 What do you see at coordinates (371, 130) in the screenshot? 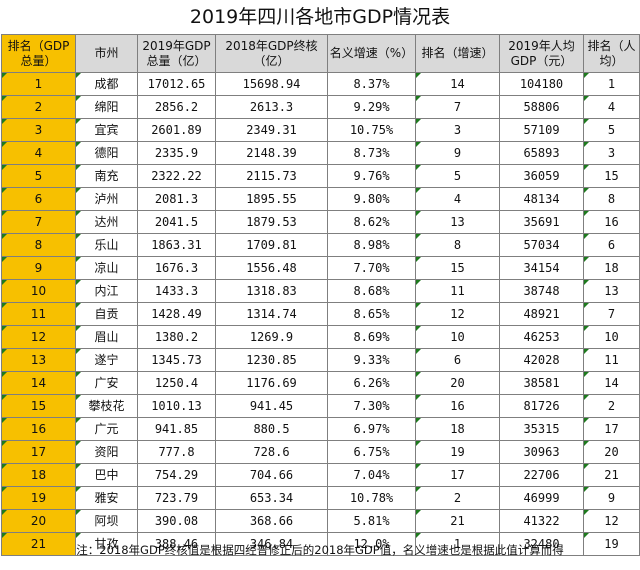
I see `cell-growth: 10.75%` at bounding box center [371, 130].